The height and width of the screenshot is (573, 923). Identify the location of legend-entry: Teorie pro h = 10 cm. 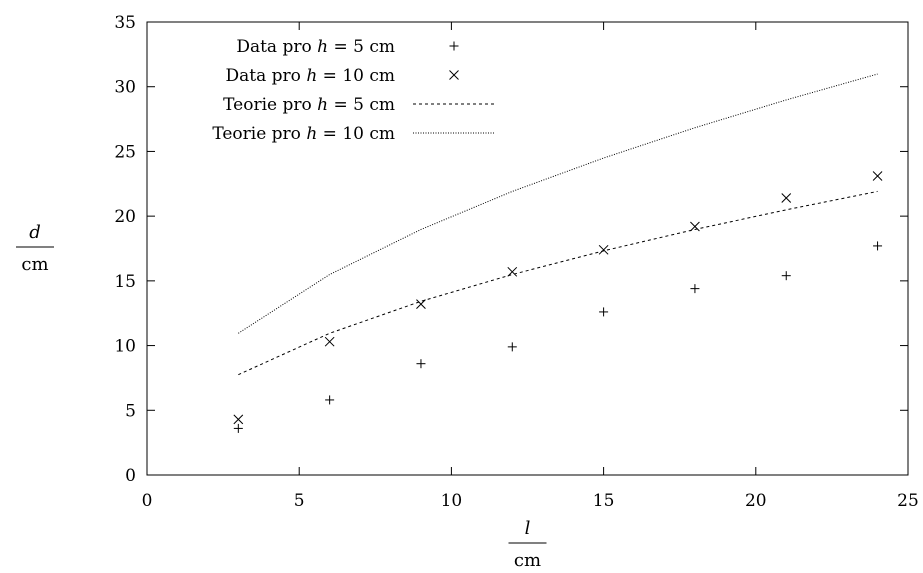
(353, 134).